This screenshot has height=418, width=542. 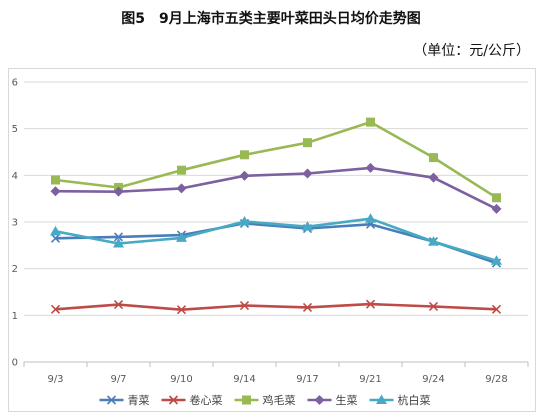 What do you see at coordinates (15, 83) in the screenshot?
I see `y-tick-label: 6` at bounding box center [15, 83].